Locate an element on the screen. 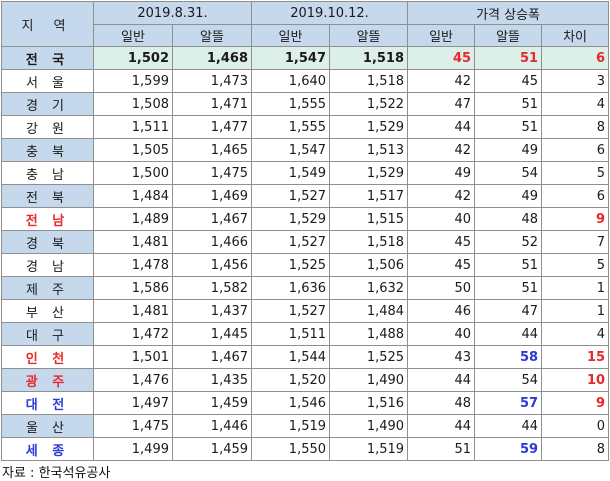 Image resolution: width=610 pixels, height=481 pixels. increase-difference-cell: 4 is located at coordinates (575, 104).